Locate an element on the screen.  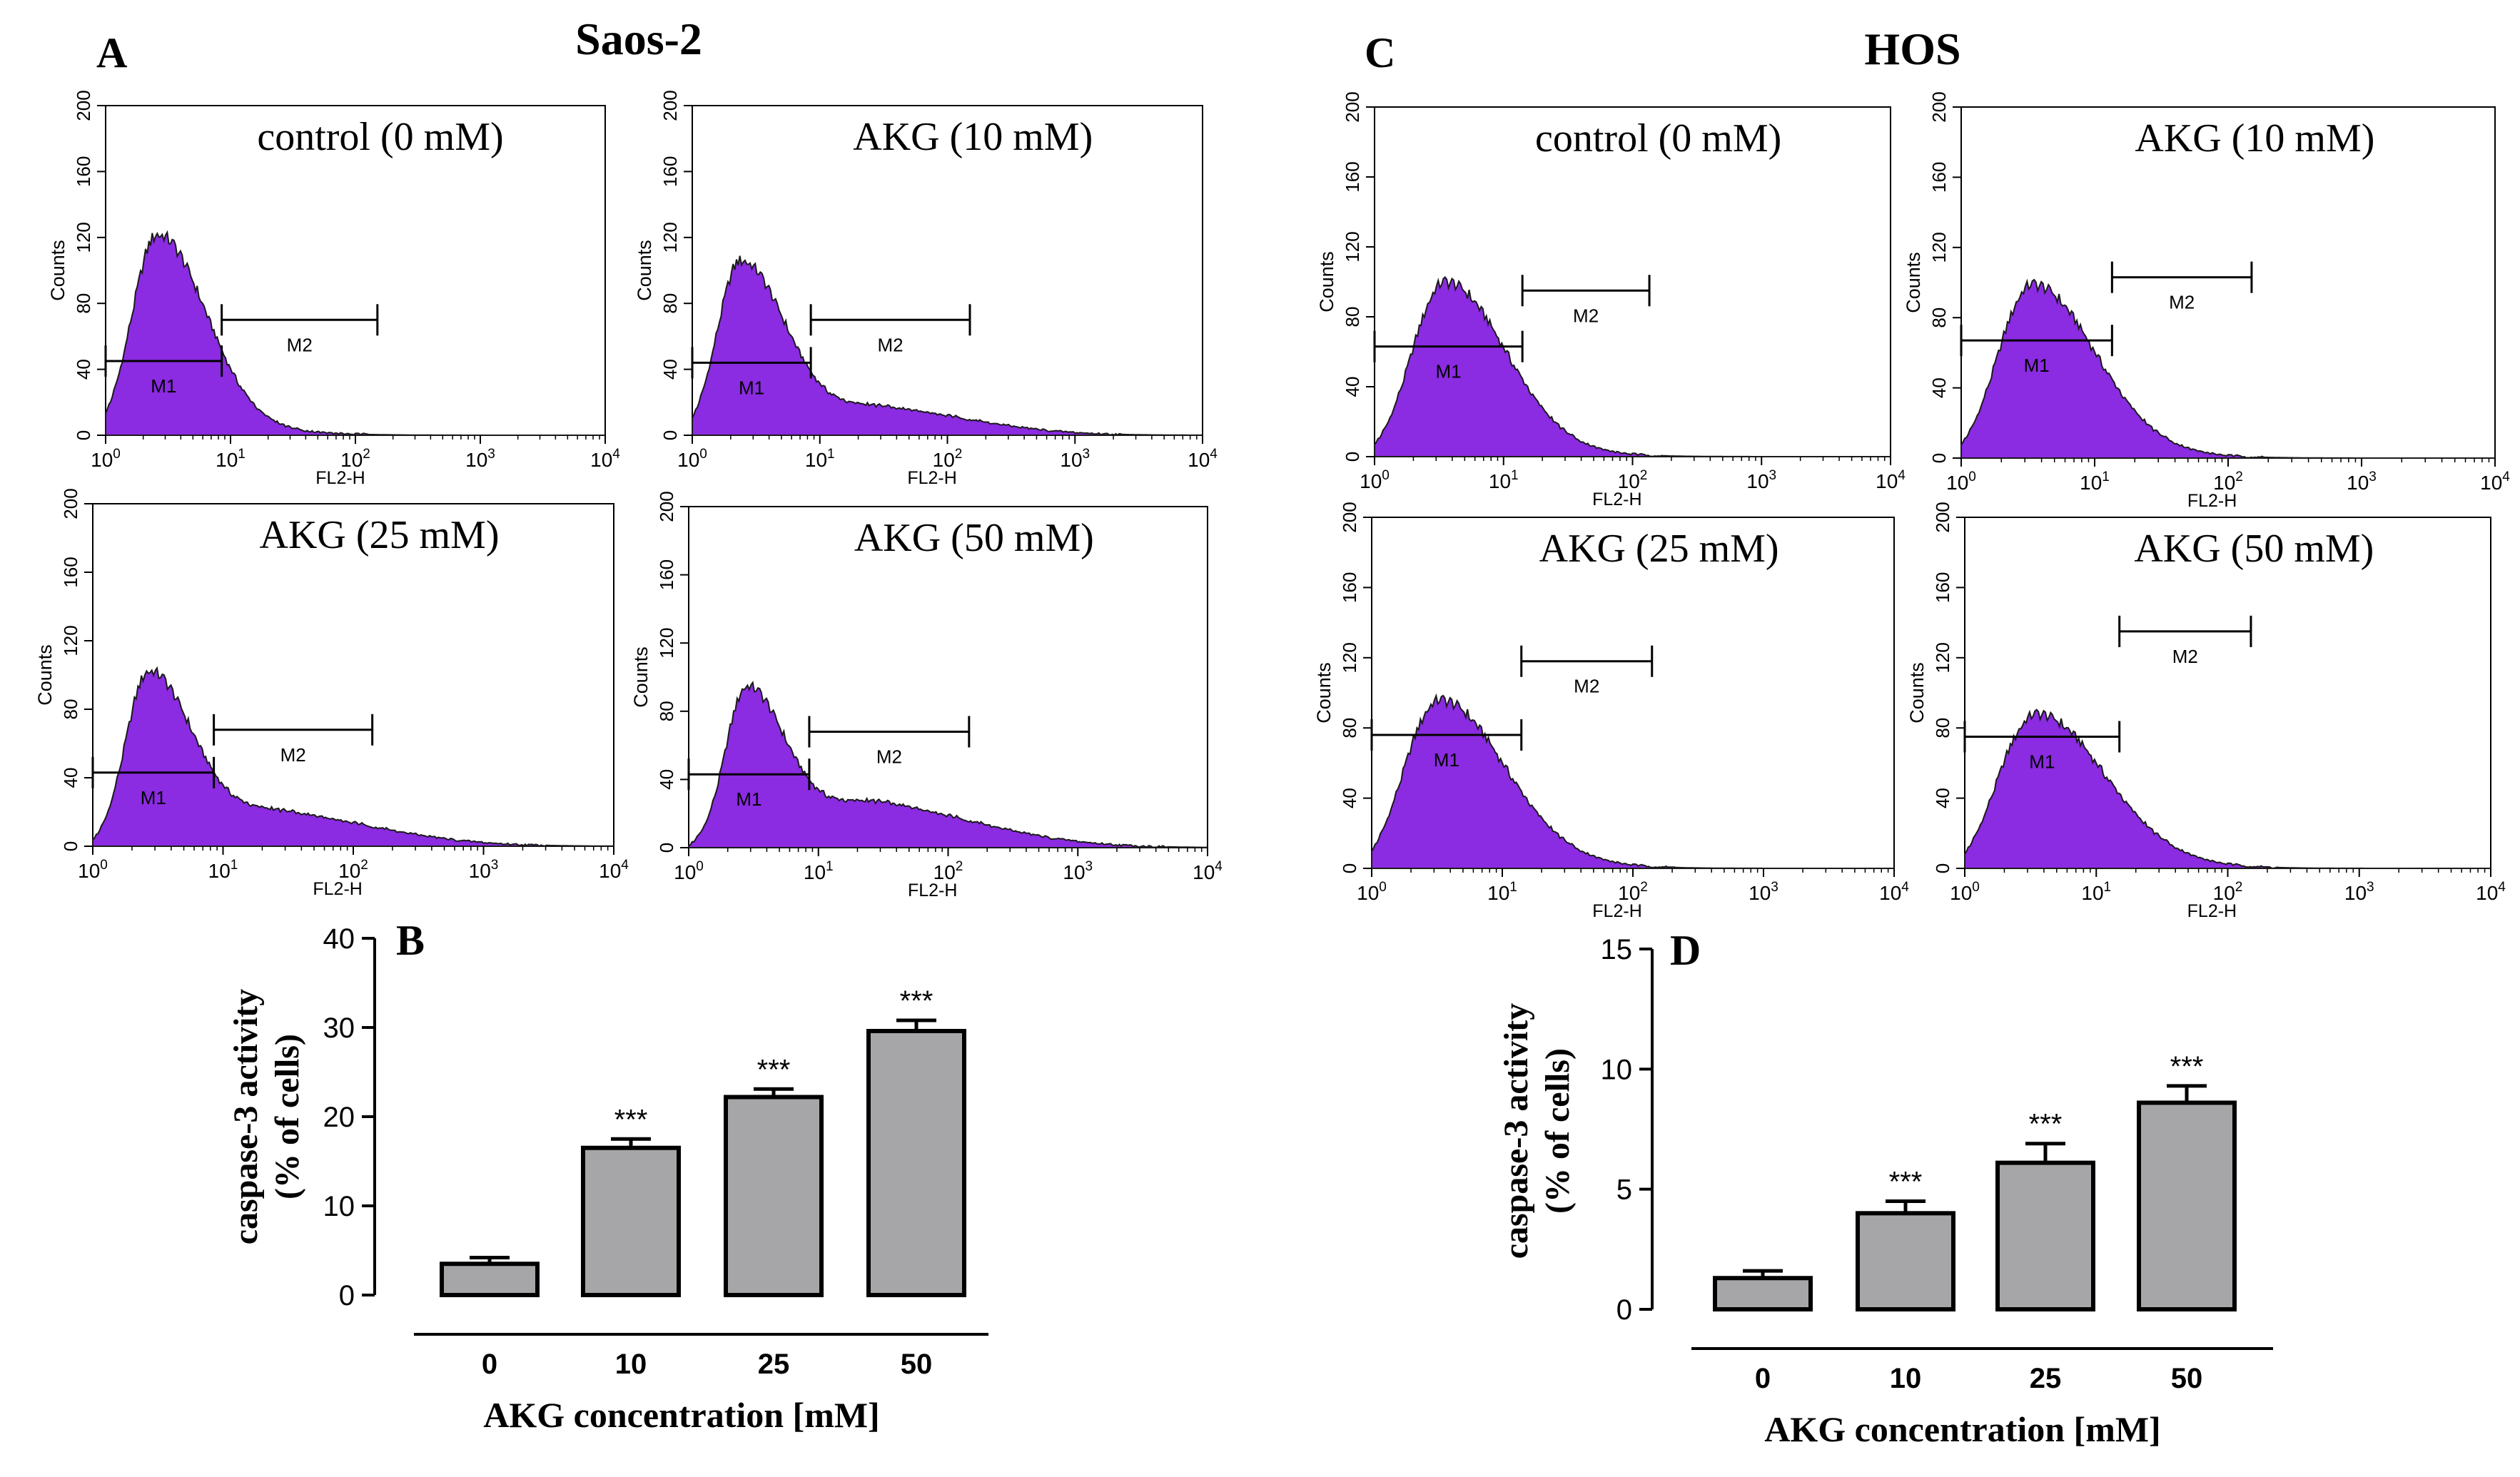
panel-letter-c: C is located at coordinates (1380, 53).